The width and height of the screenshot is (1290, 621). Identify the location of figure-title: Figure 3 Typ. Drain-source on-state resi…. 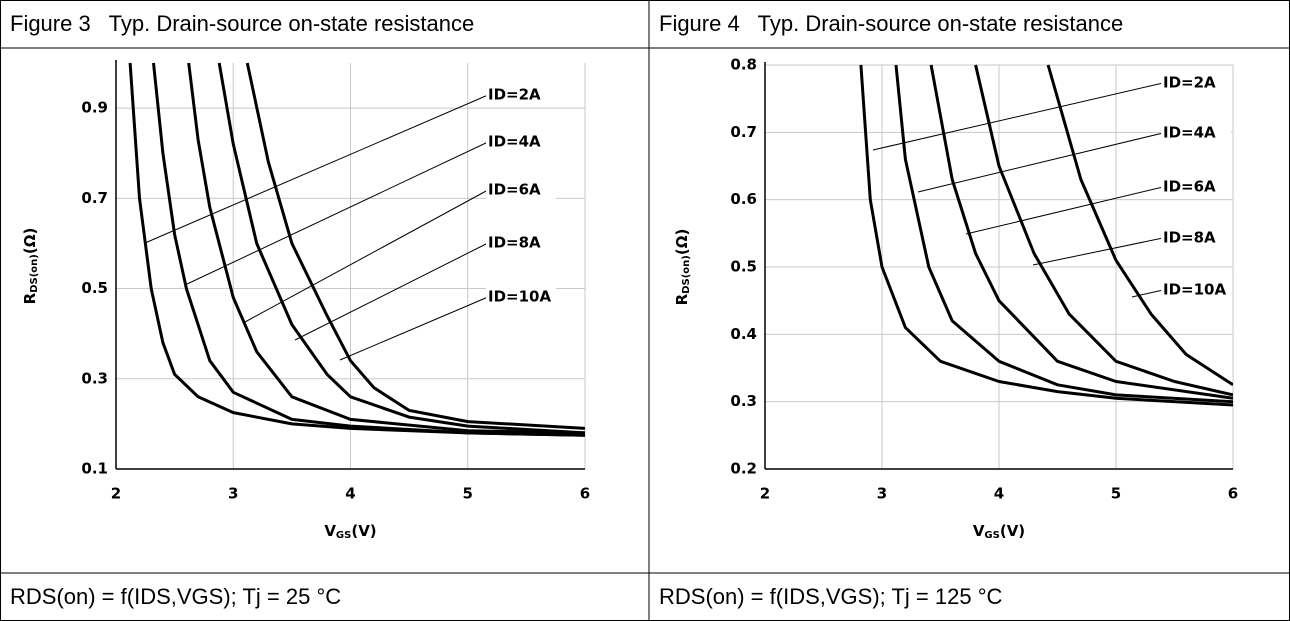
(242, 23).